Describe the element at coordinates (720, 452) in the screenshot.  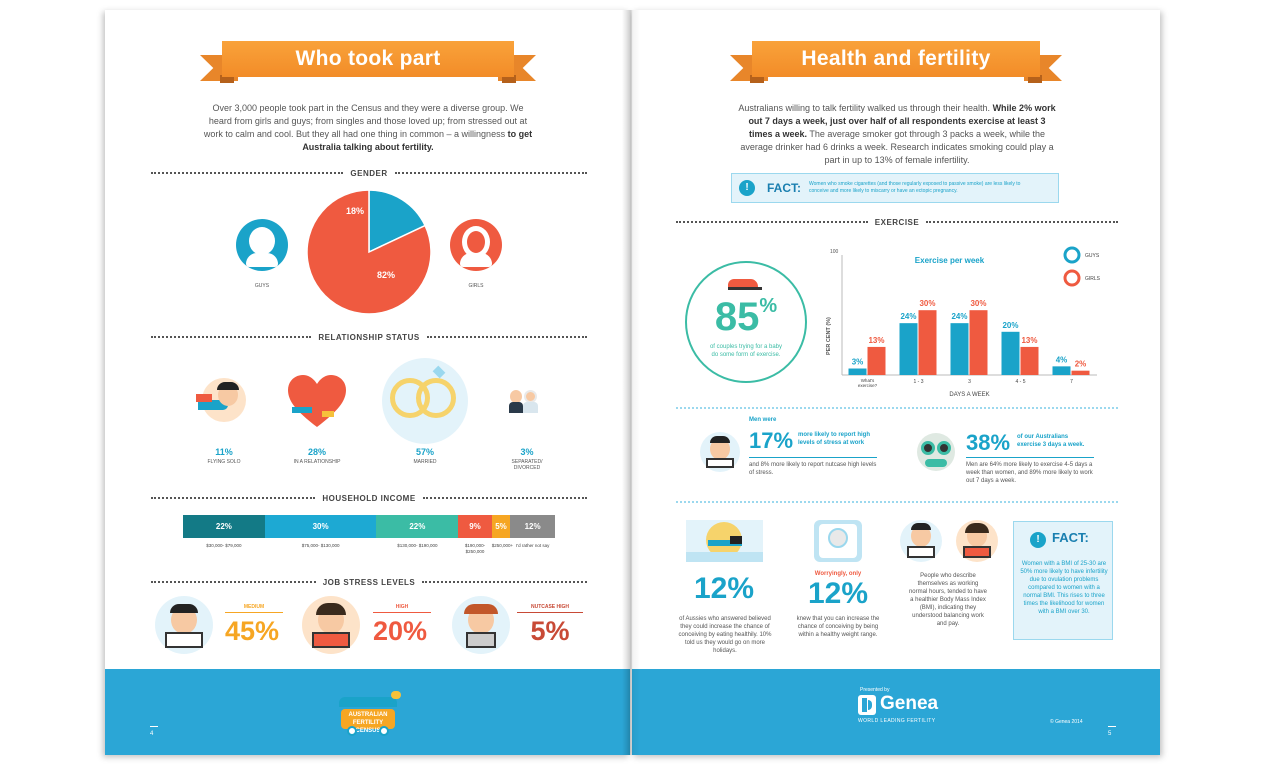
I see `stressed-man-icon` at that location.